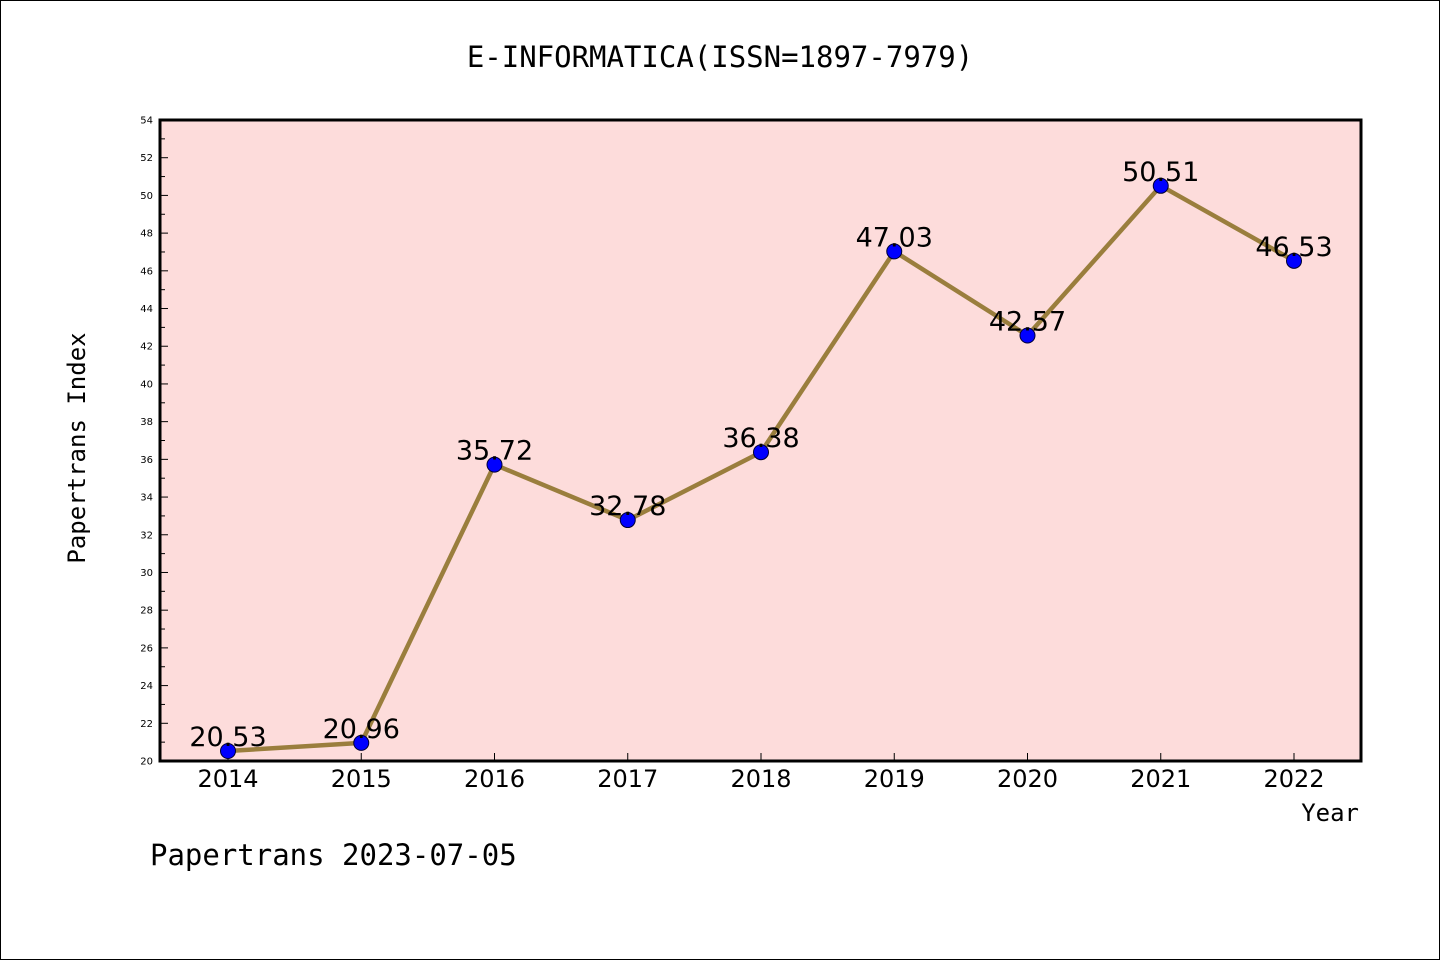  What do you see at coordinates (1293, 247) in the screenshot?
I see `data-label: 46.53` at bounding box center [1293, 247].